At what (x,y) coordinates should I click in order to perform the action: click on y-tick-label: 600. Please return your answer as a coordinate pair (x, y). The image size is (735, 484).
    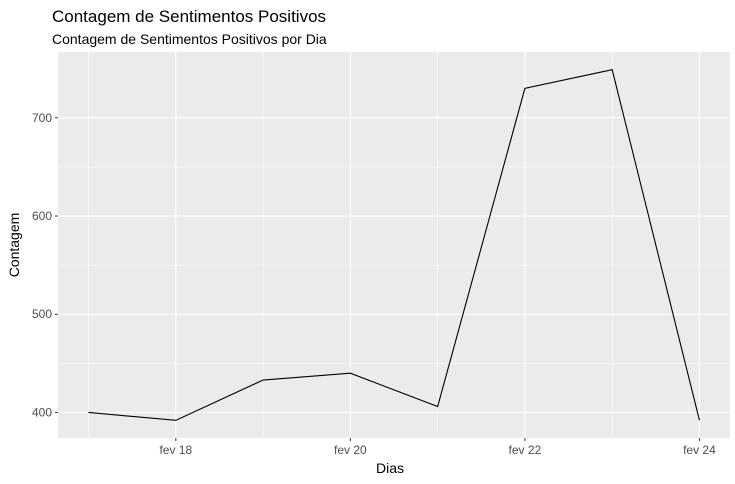
    Looking at the image, I should click on (42, 216).